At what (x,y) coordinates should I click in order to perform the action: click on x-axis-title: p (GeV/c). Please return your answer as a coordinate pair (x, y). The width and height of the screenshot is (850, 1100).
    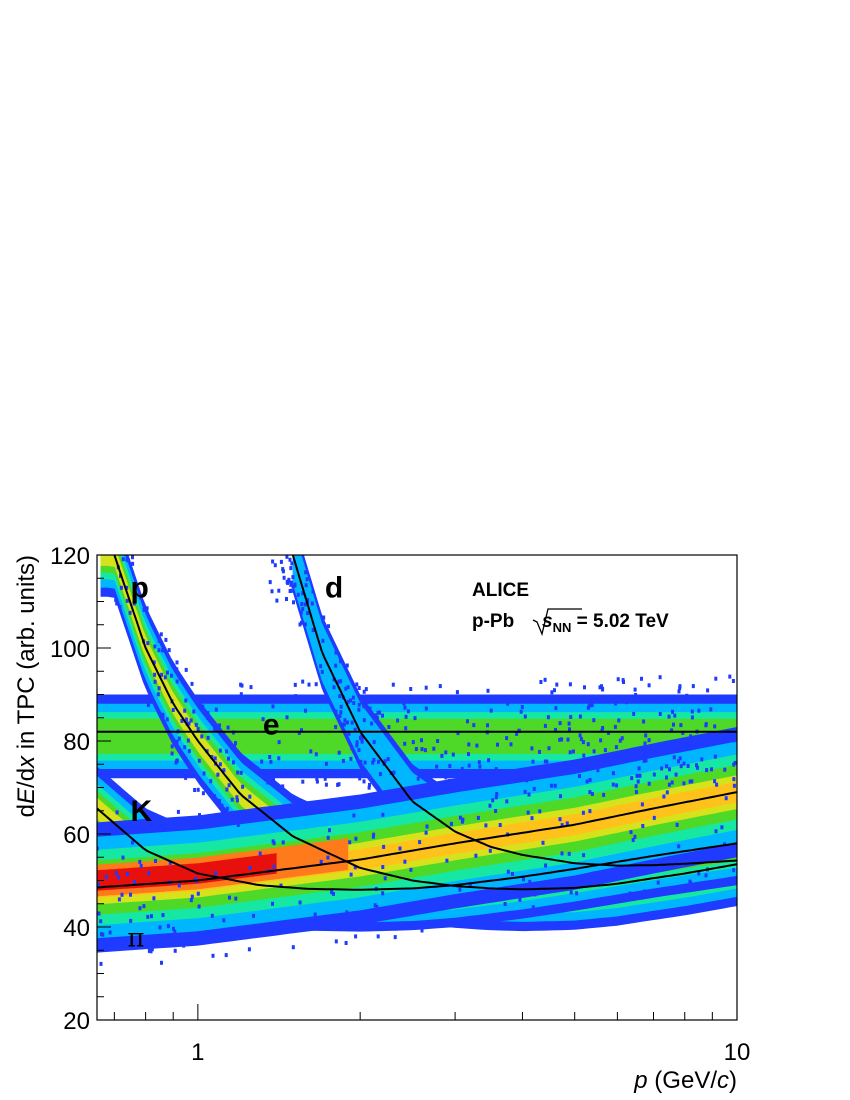
    Looking at the image, I should click on (685, 1080).